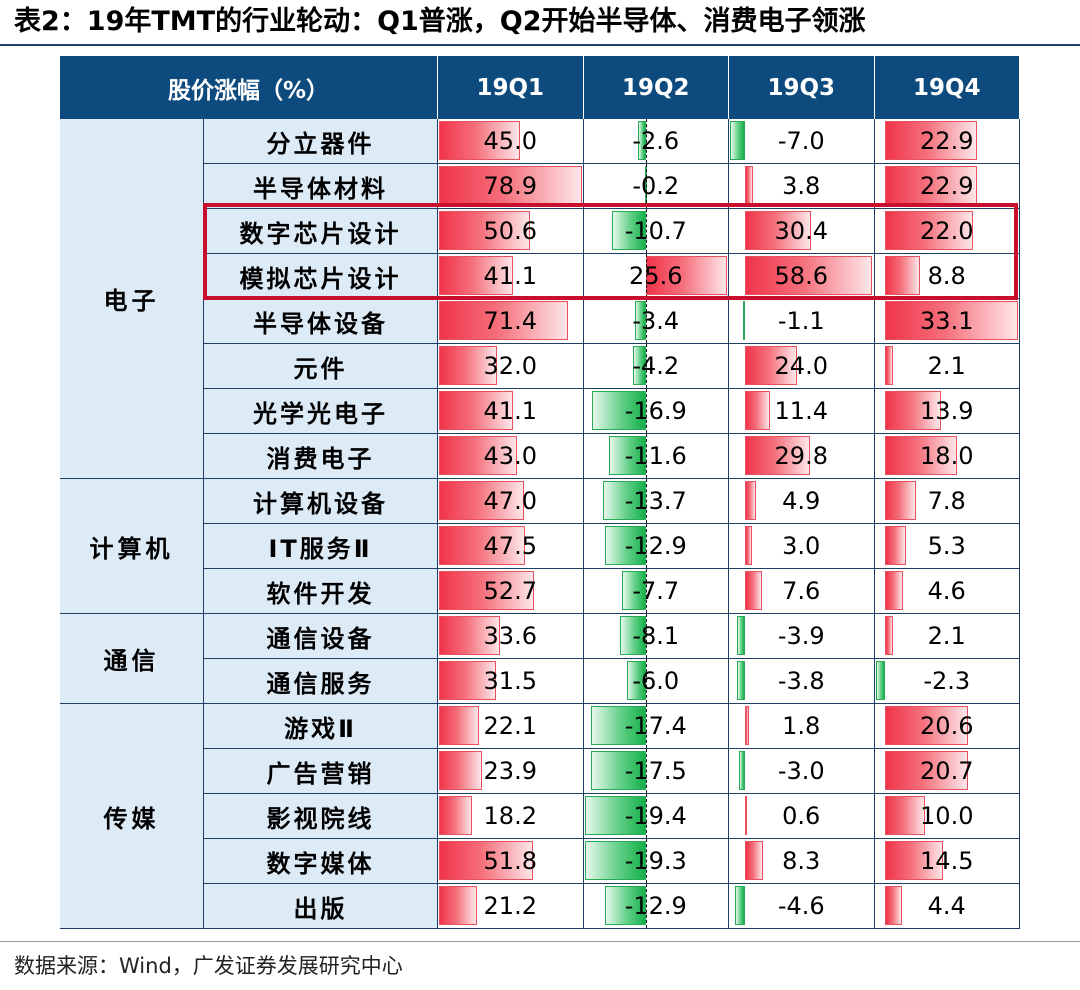 This screenshot has height=990, width=1080. Describe the element at coordinates (656, 636) in the screenshot. I see `value-label: -8.1` at that location.